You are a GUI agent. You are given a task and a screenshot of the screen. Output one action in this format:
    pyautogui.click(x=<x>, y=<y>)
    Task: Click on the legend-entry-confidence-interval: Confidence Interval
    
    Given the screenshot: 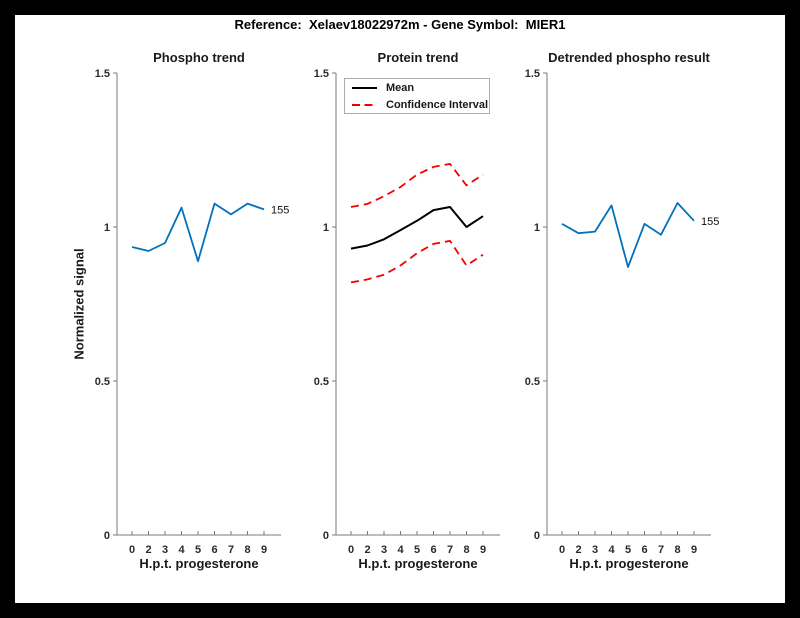 What is the action you would take?
    pyautogui.click(x=420, y=104)
    